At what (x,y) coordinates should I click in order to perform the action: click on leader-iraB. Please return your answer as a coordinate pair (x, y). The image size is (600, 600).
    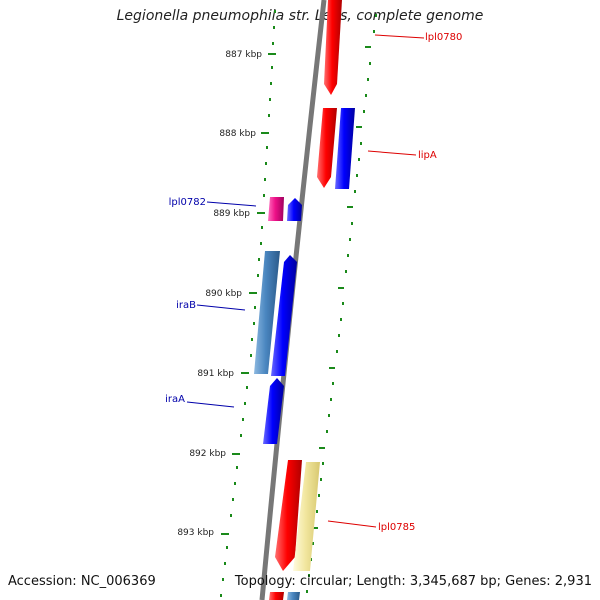
    Looking at the image, I should click on (221, 307).